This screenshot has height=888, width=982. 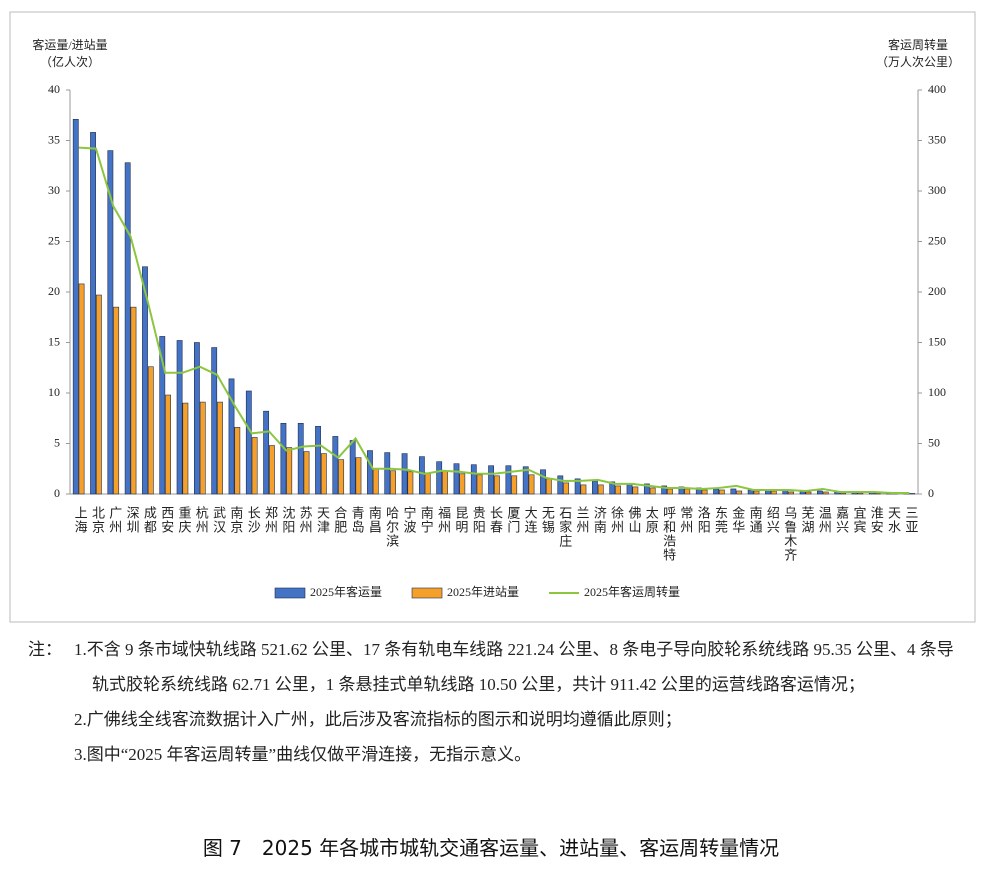 What do you see at coordinates (937, 139) in the screenshot?
I see `y2-tick-label: 350` at bounding box center [937, 139].